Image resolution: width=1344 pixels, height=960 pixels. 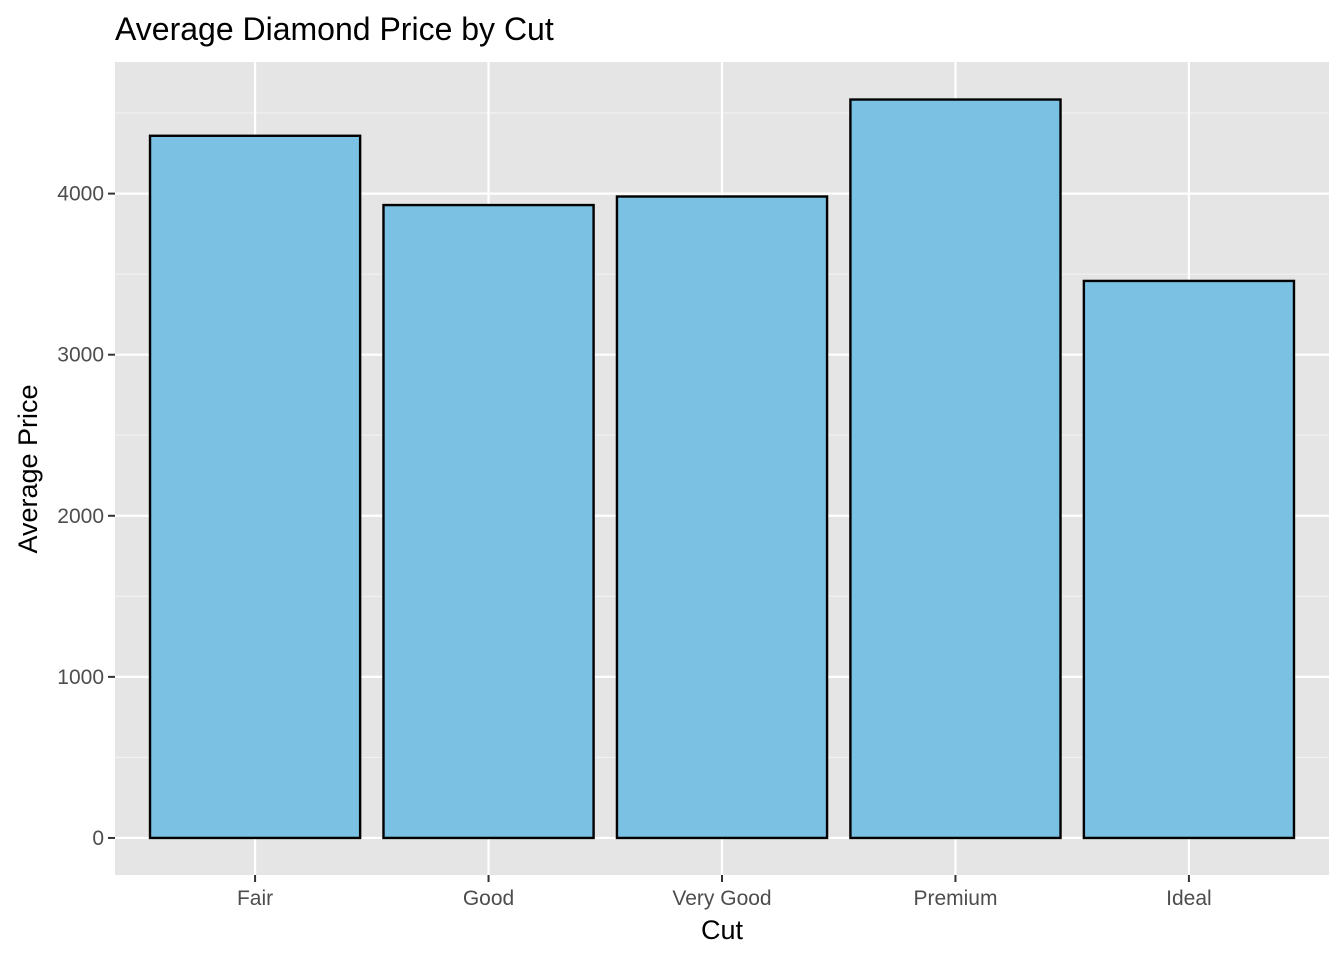 I want to click on x-tick-label-2: Very Good, so click(x=721, y=898).